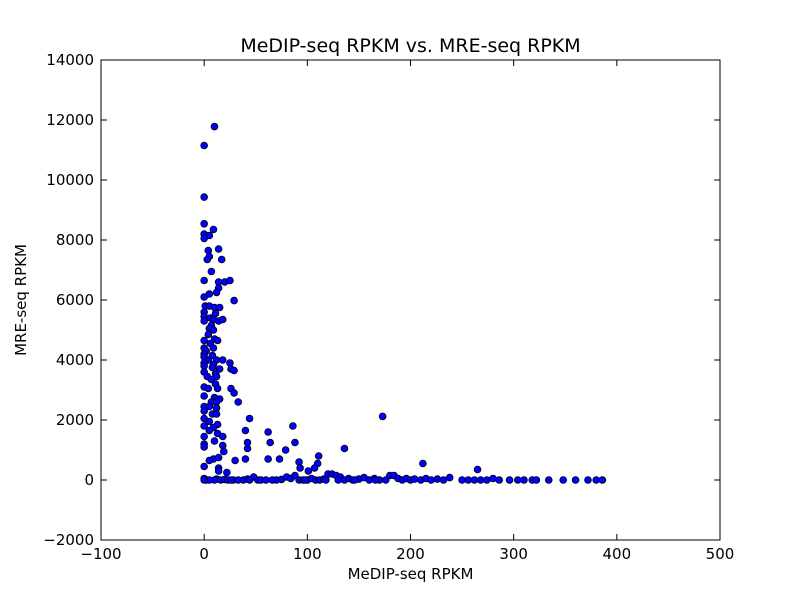 The width and height of the screenshot is (800, 600). What do you see at coordinates (21, 300) in the screenshot?
I see `y-axis-label: MRE-seq RPKM` at bounding box center [21, 300].